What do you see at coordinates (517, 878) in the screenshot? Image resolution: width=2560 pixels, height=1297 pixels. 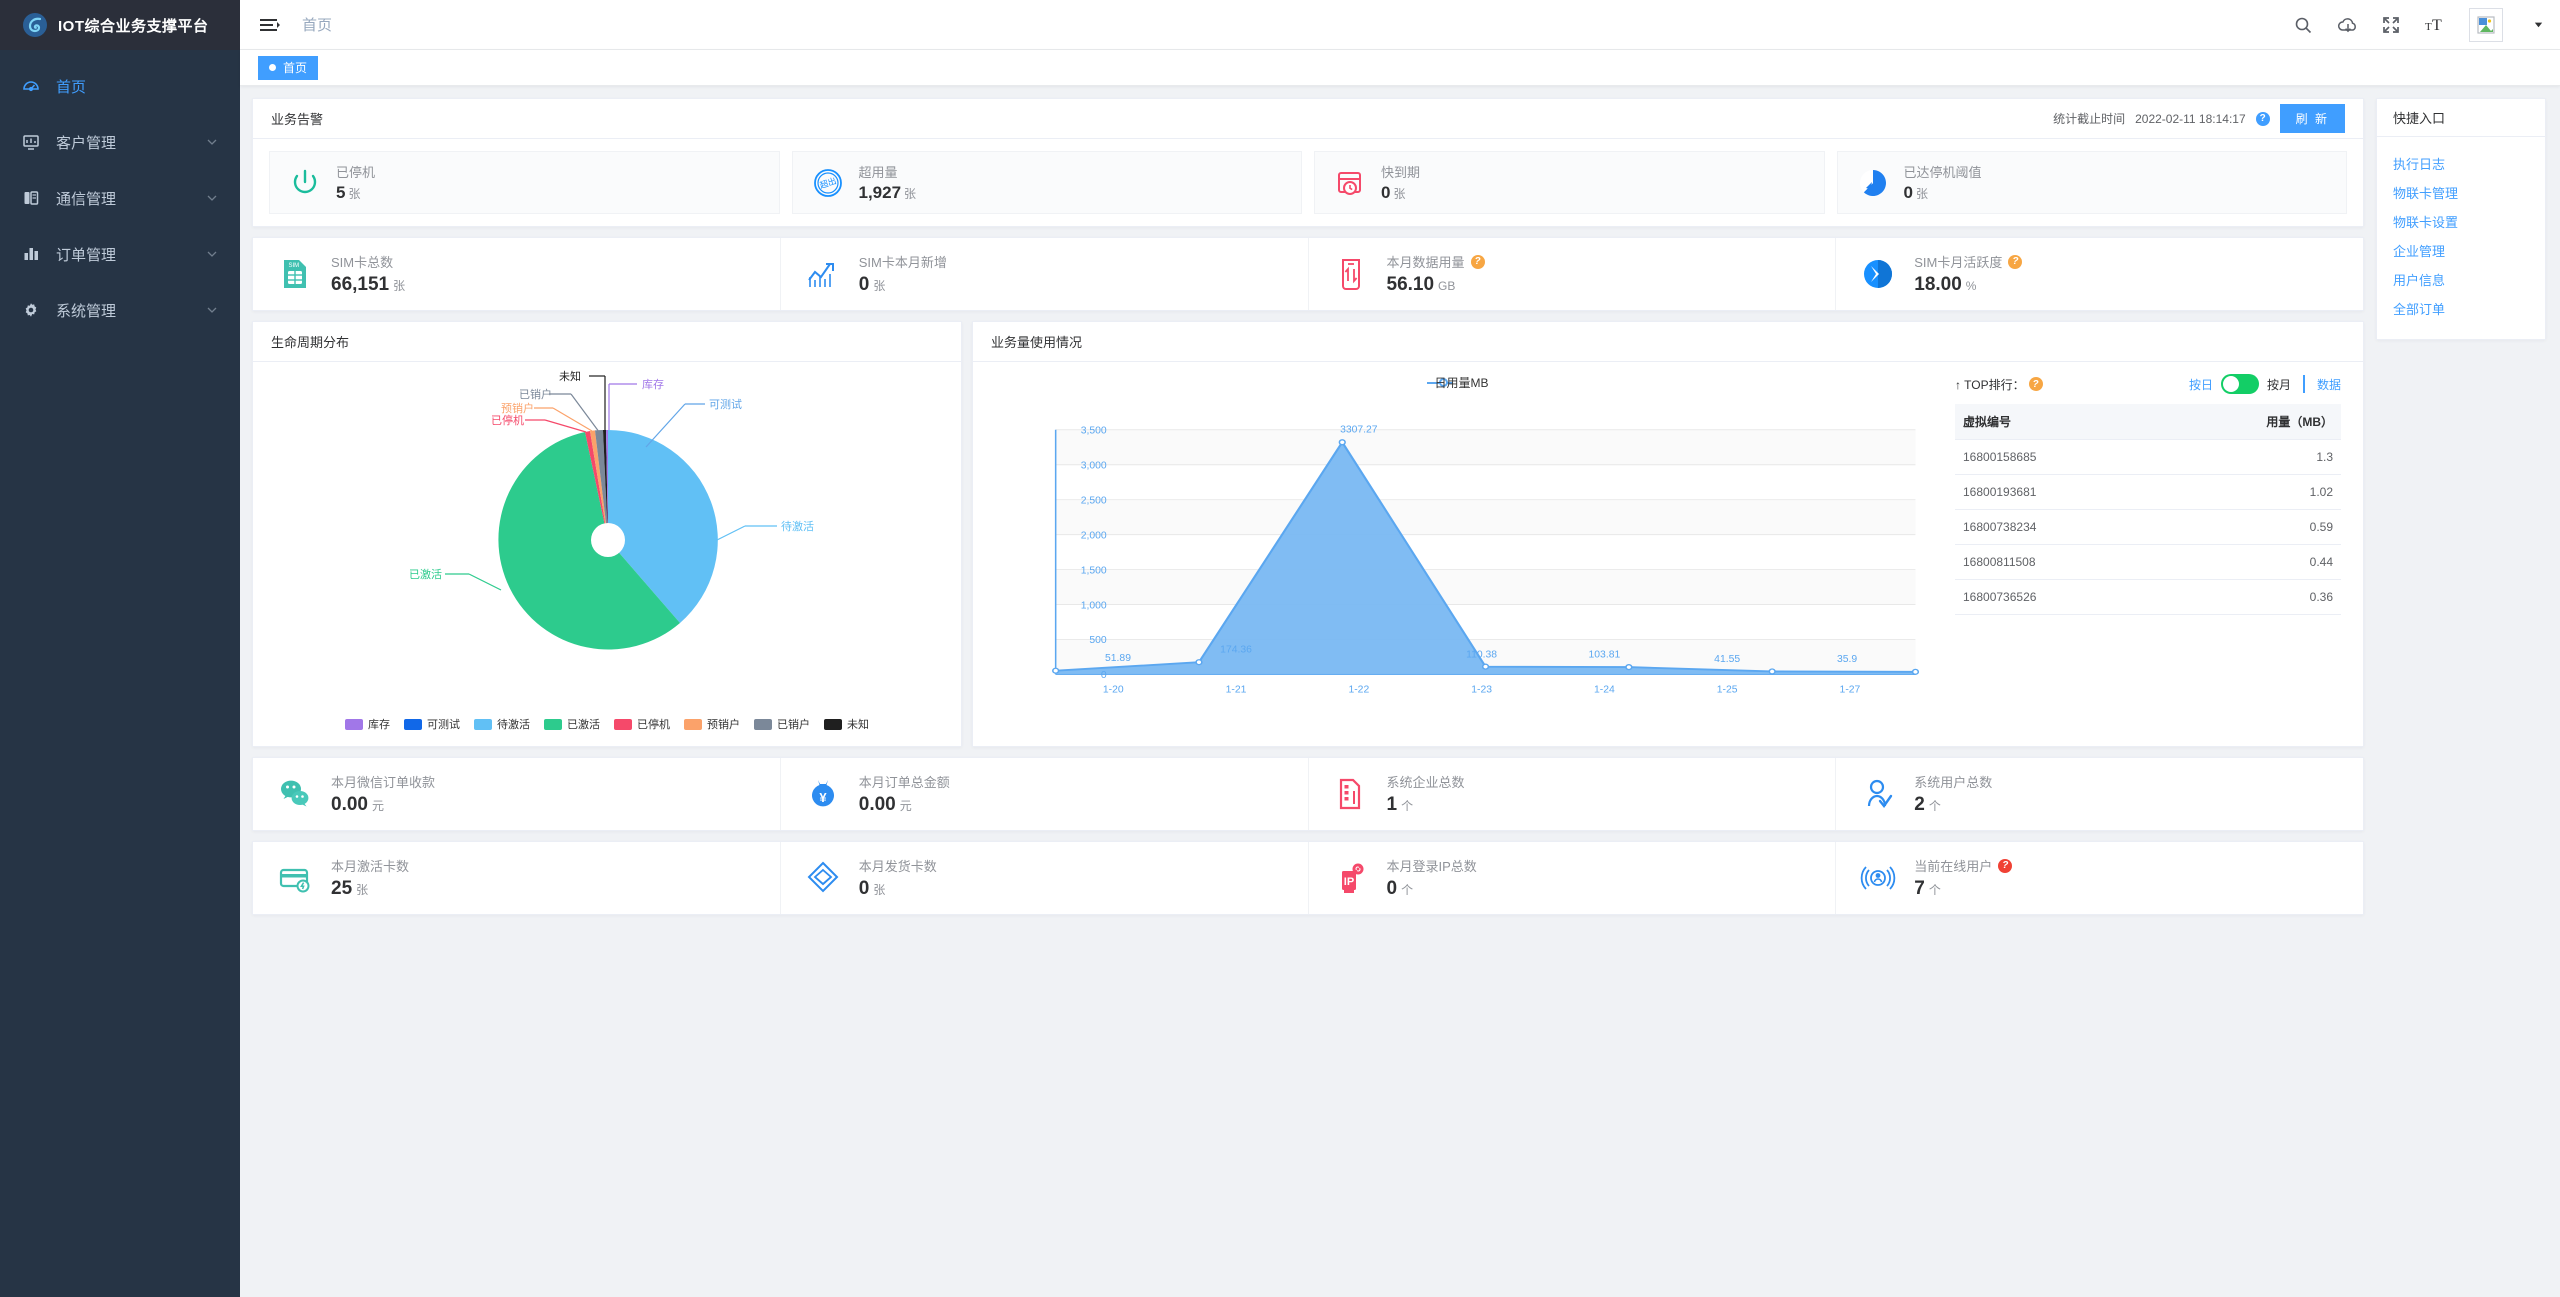 I see `kpi-activated-cards: 本月激活卡数 25 张` at bounding box center [517, 878].